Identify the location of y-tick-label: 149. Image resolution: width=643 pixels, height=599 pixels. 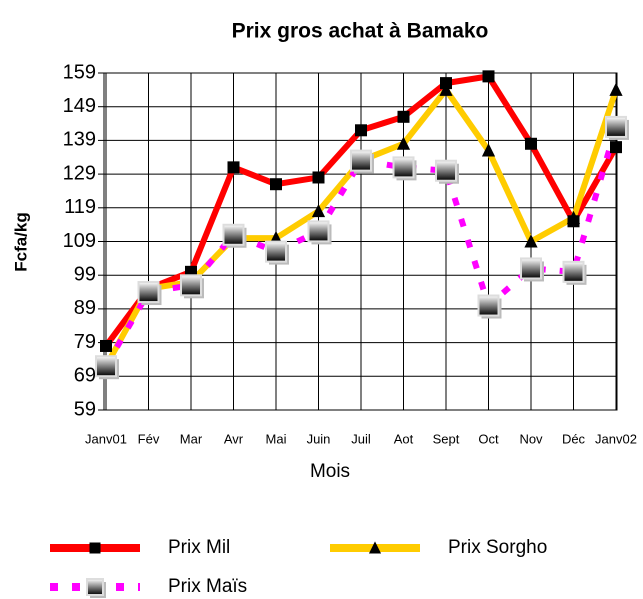
(79, 106).